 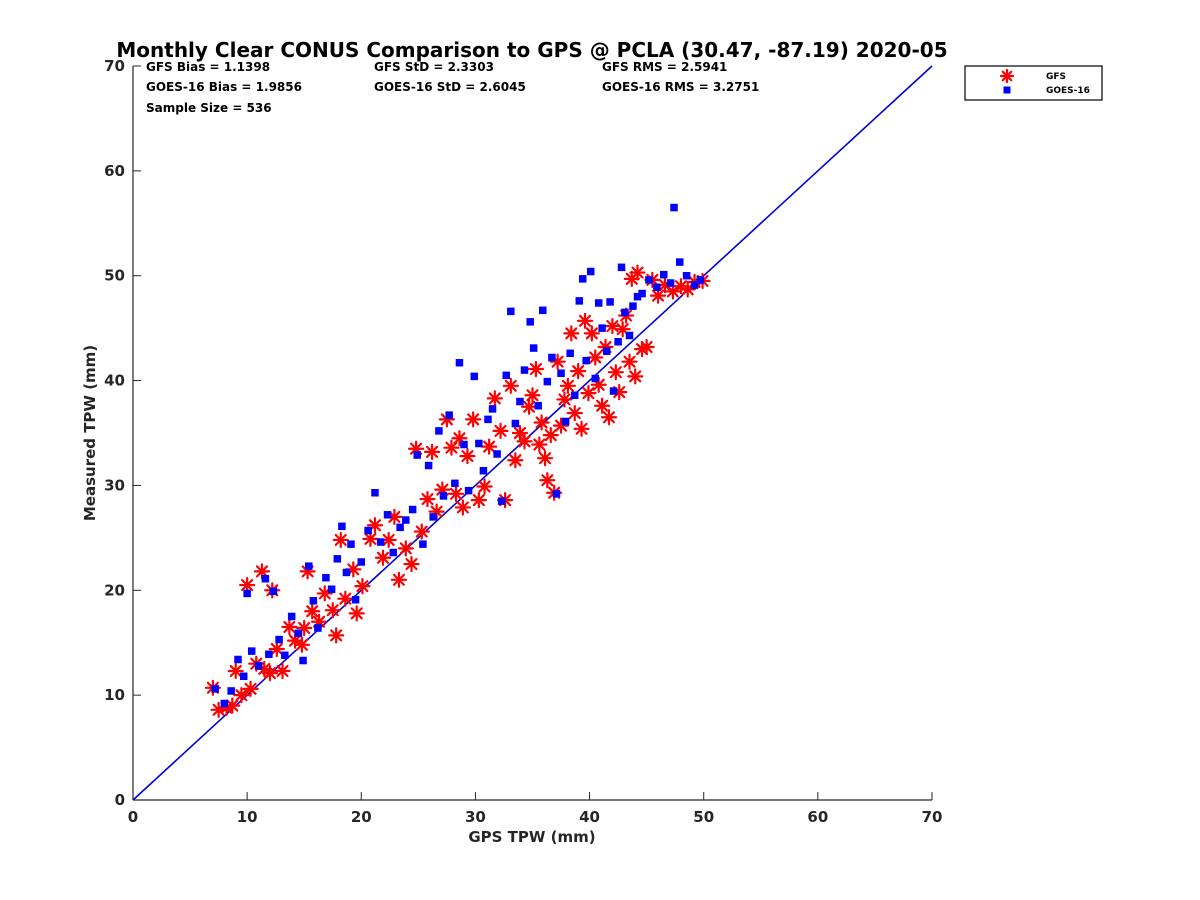 I want to click on y-tick-label: 50, so click(x=114, y=276).